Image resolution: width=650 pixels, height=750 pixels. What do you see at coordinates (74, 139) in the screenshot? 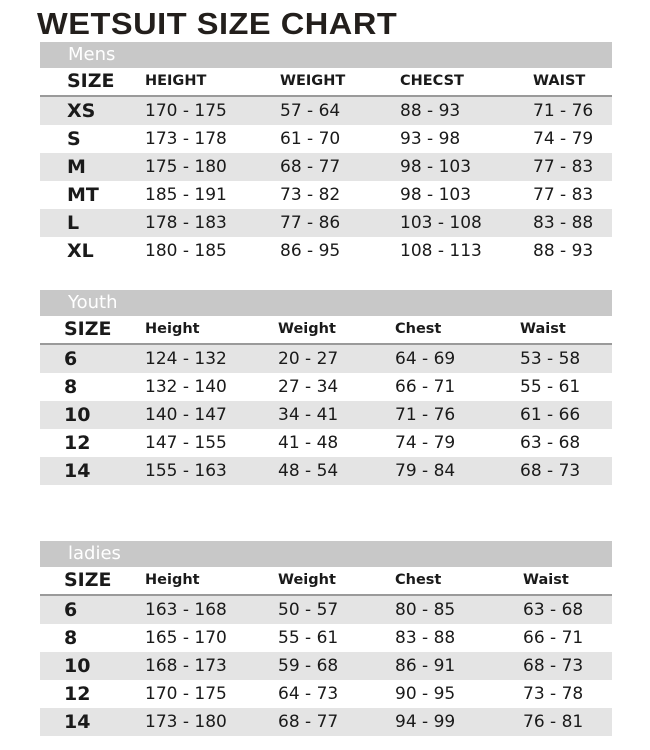
I see `cell-size: S` at bounding box center [74, 139].